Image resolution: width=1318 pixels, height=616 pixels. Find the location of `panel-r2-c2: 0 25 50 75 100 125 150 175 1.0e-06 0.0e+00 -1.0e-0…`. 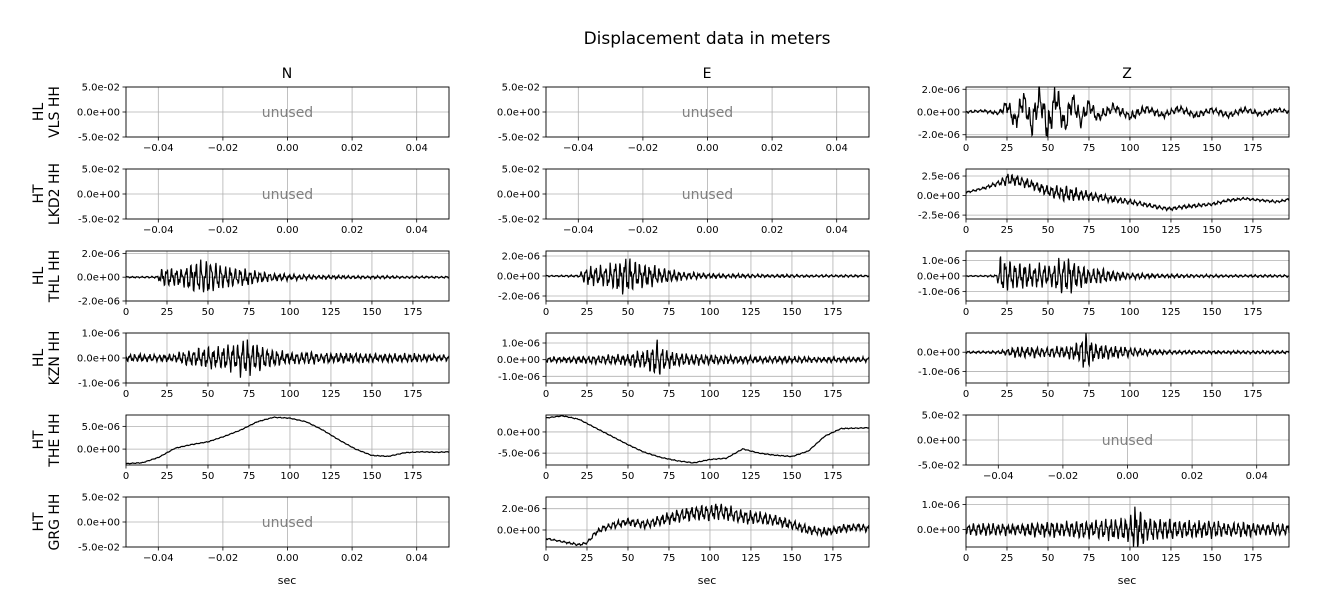

panel-r2-c2: 0 25 50 75 100 125 150 175 1.0e-06 0.0e+00 -1.0e-0… is located at coordinates (1103, 284).